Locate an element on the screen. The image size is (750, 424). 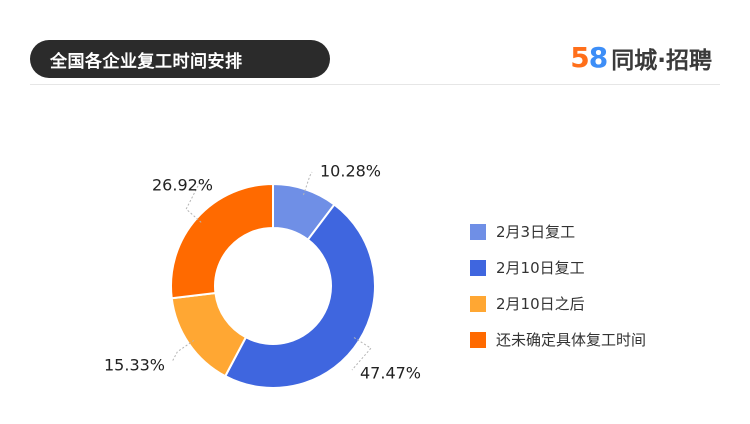
legend-label: 2月3日复工 is located at coordinates (536, 232).